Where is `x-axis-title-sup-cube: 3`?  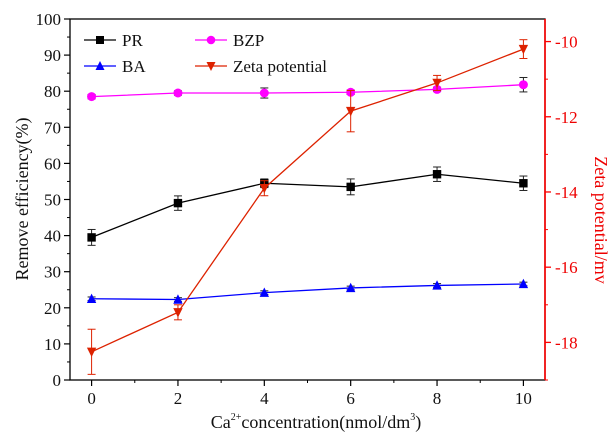 x-axis-title-sup-cube: 3 is located at coordinates (412, 417).